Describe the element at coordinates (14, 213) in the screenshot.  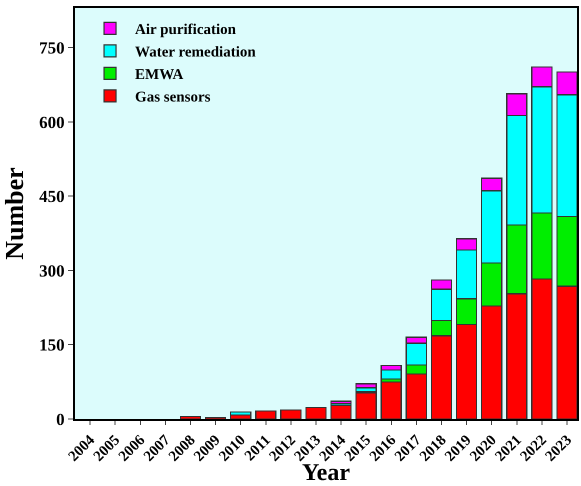
I see `y-axis-title: Number` at that location.